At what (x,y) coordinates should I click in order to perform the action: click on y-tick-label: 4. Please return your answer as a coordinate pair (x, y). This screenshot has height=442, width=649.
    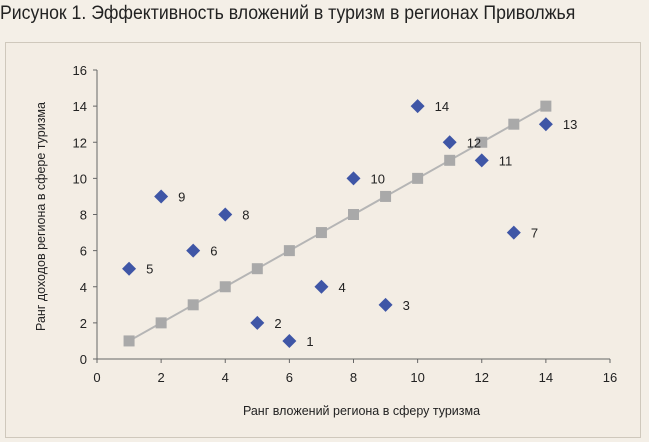
    Looking at the image, I should click on (83, 287).